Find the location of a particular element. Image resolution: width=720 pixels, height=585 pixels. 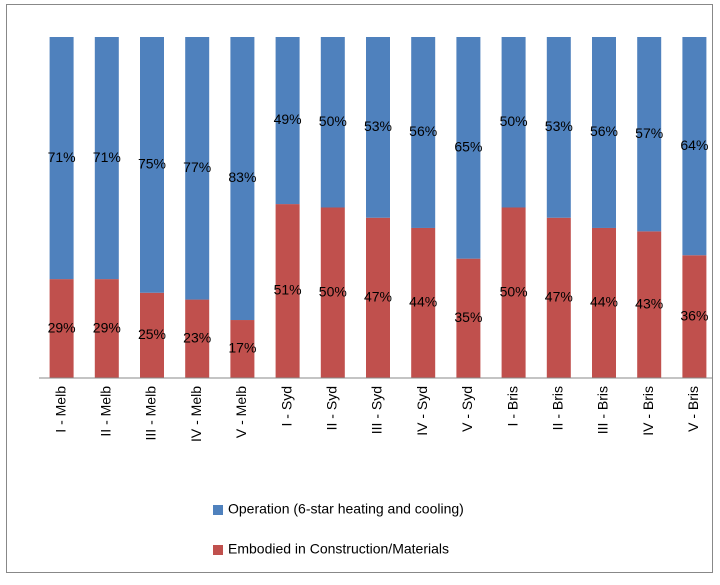

x-tick-label: I - Syd is located at coordinates (286, 406).